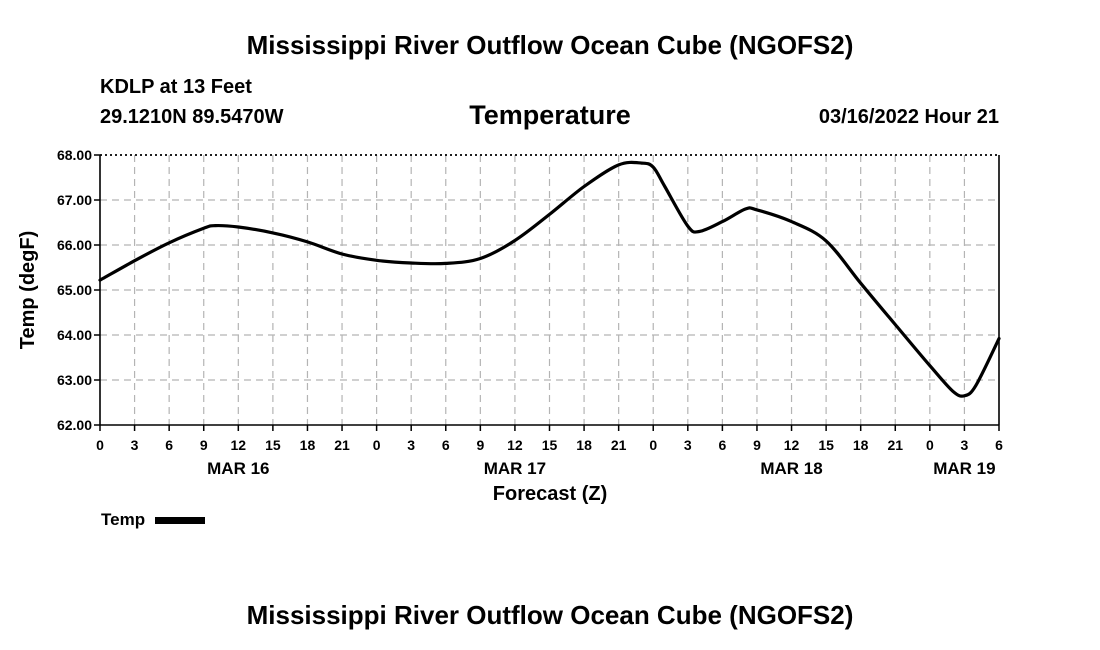 Image resolution: width=1100 pixels, height=650 pixels. Describe the element at coordinates (908, 117) in the screenshot. I see `forecast-datetime: 03/16/2022 Hour 21` at that location.